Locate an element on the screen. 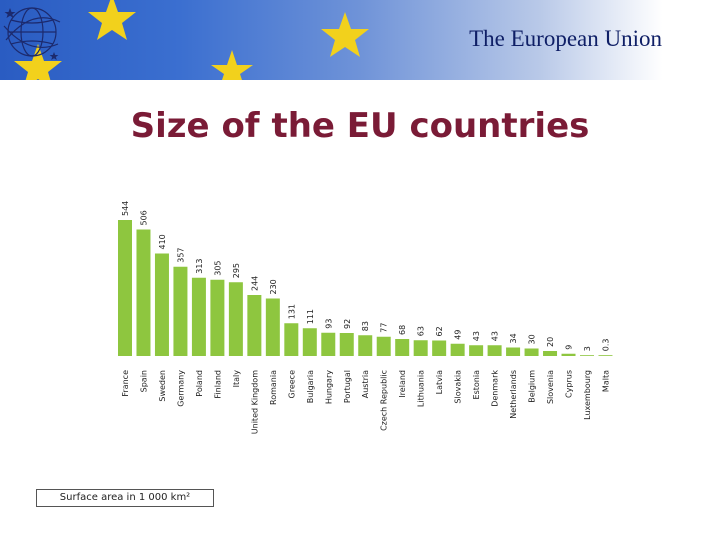 The height and width of the screenshot is (540, 720). value-label: 305 is located at coordinates (217, 267).